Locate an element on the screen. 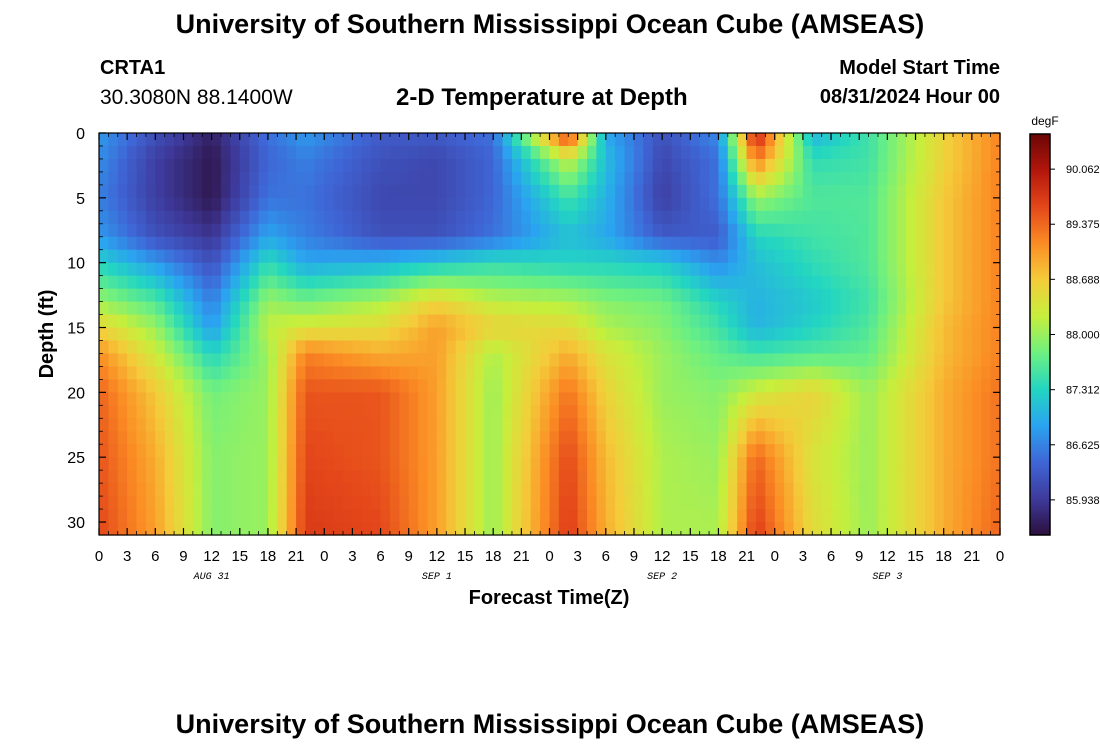 This screenshot has height=750, width=1100. date-label: SEP 1 is located at coordinates (437, 577).